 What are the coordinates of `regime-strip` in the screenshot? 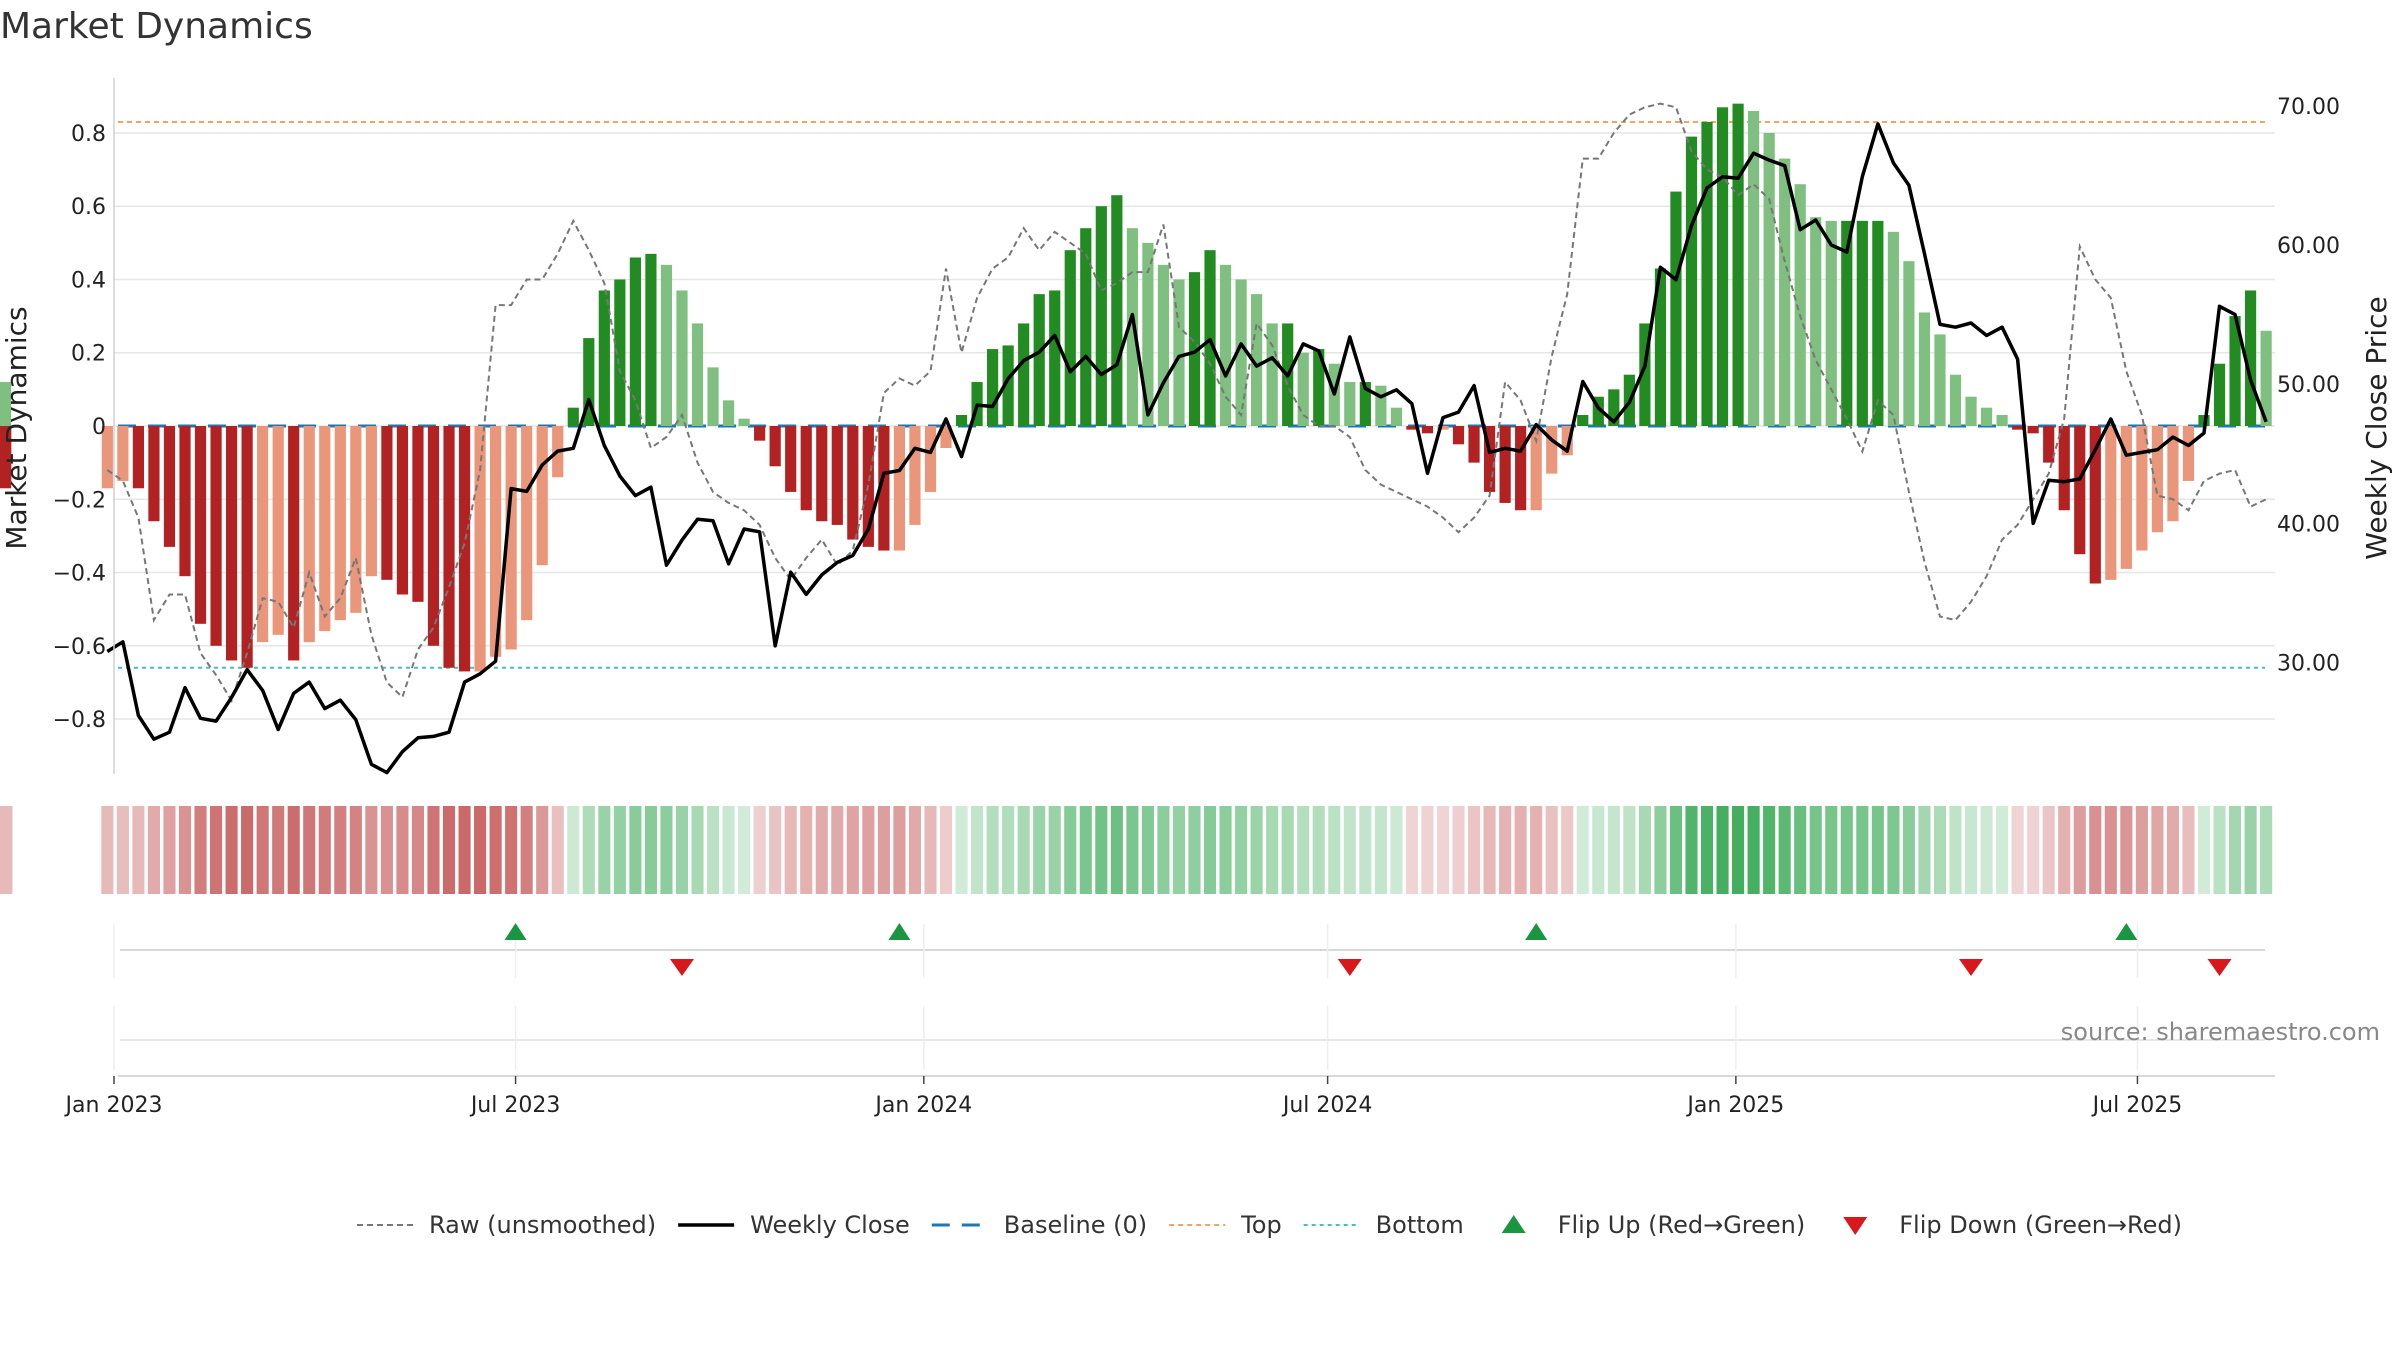 It's located at (1136, 850).